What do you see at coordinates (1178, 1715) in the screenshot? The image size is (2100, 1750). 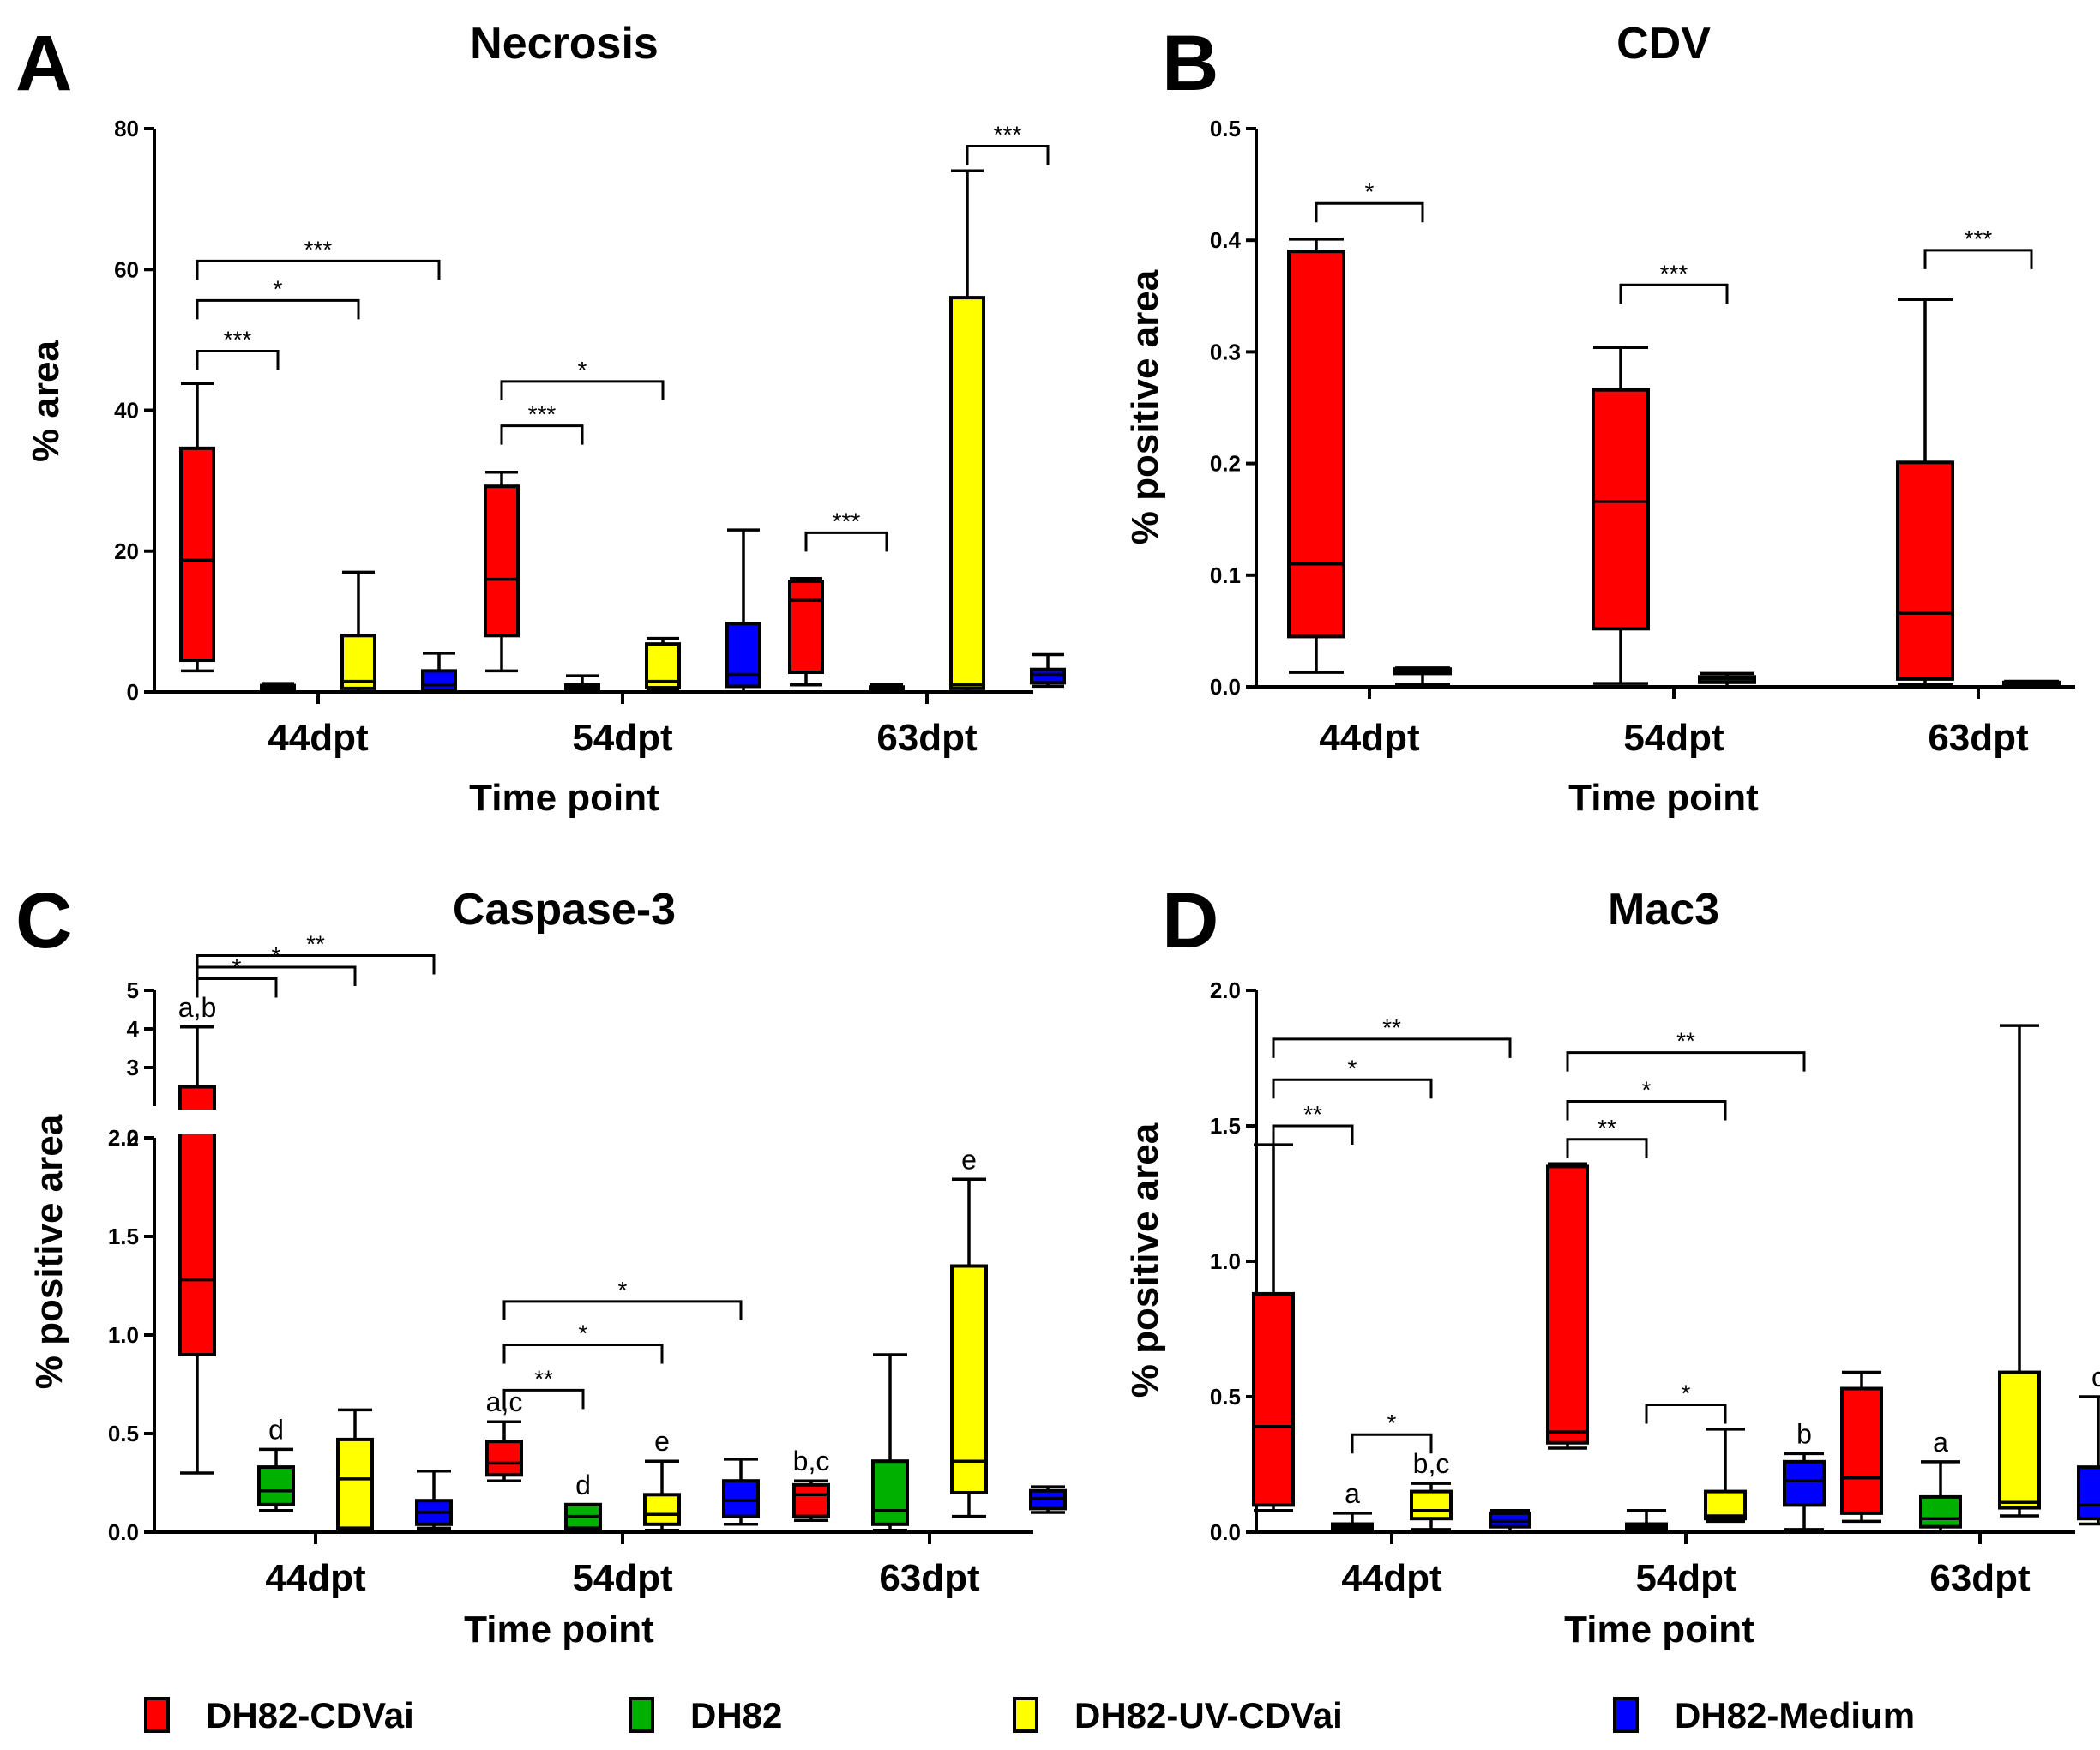 I see `legend-item: DH82-UV-CDVai` at bounding box center [1178, 1715].